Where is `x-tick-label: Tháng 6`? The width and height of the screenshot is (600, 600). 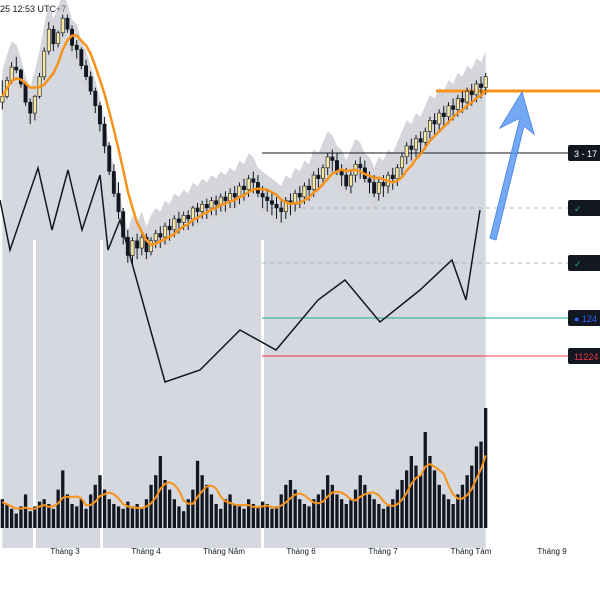 x-tick-label: Tháng 6 is located at coordinates (301, 551).